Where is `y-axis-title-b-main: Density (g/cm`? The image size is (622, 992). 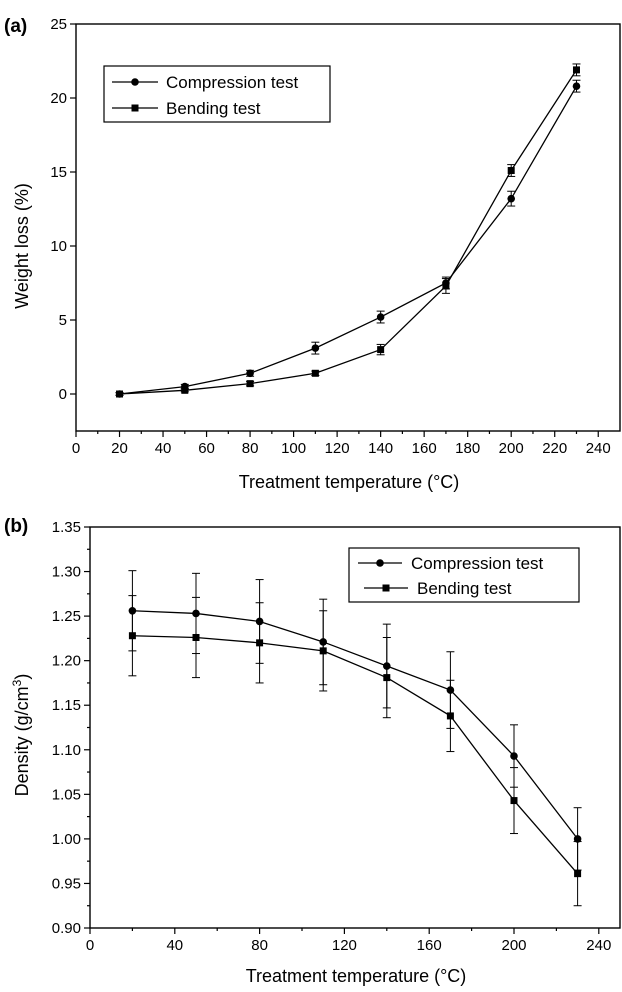
y-axis-title-b-main: Density (g/cm is located at coordinates (22, 741).